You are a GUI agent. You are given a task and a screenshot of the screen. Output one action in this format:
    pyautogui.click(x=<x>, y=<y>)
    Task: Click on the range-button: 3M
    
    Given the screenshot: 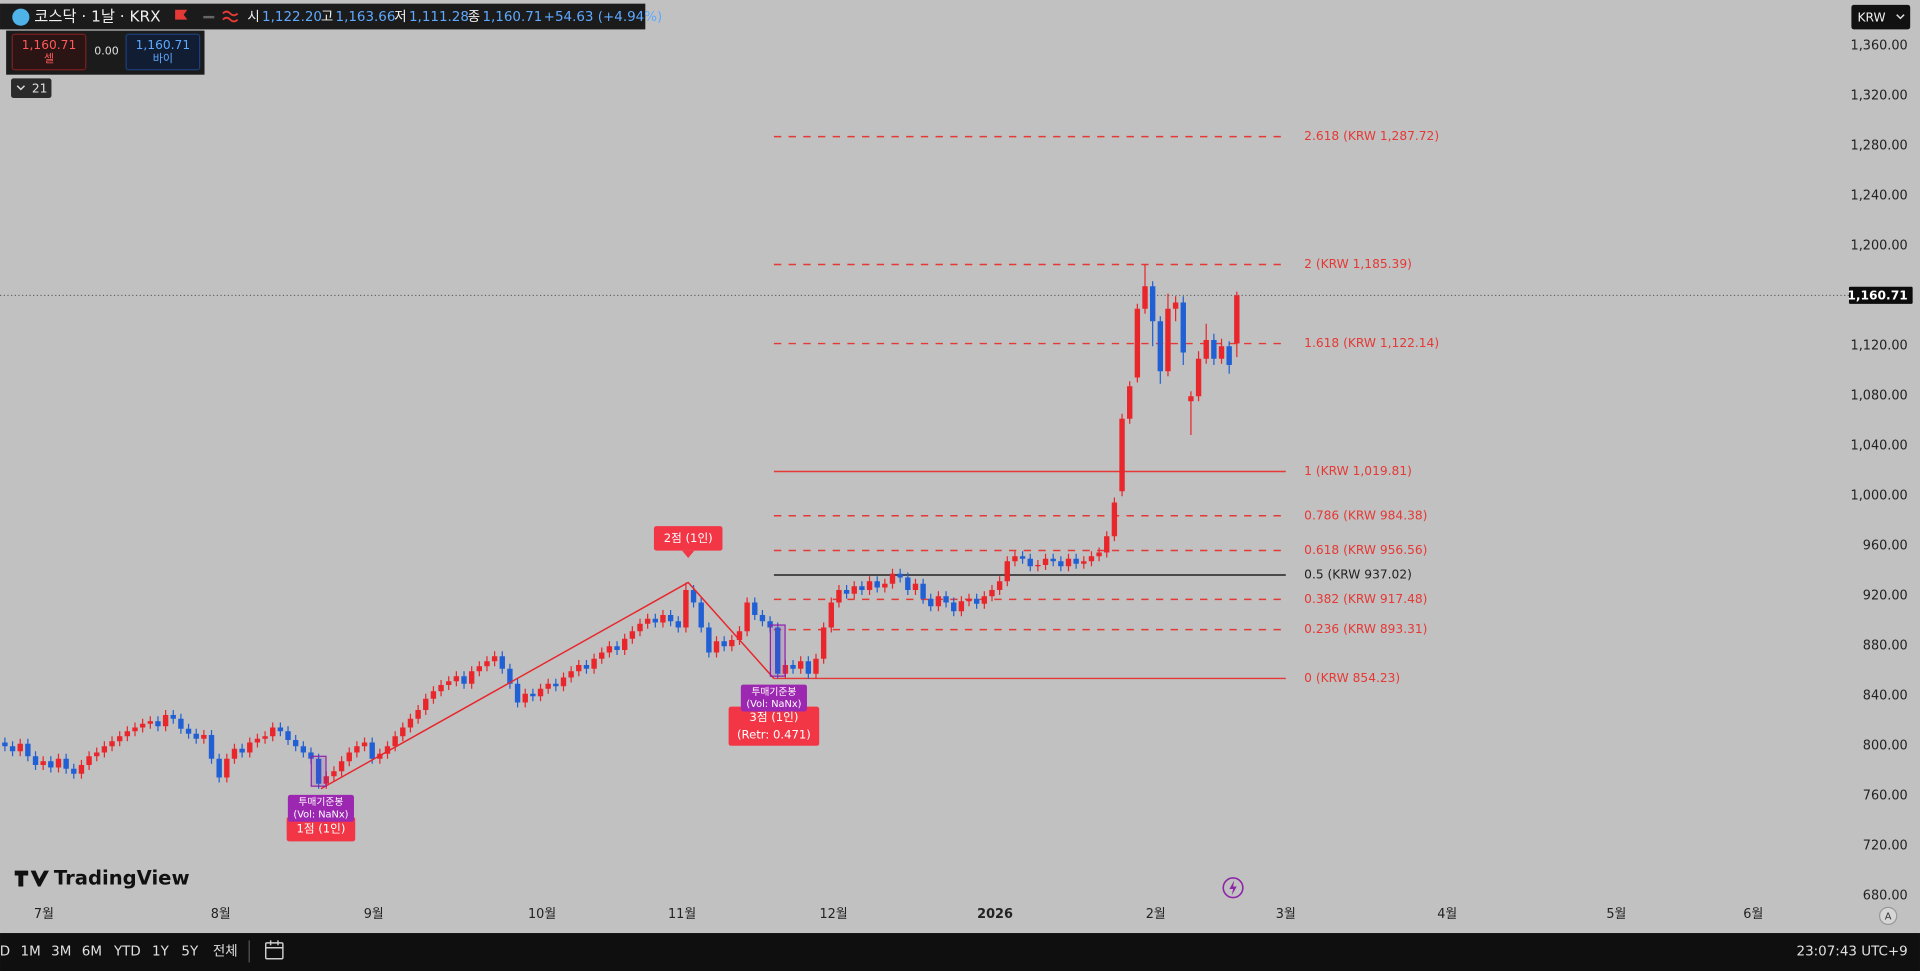 What is the action you would take?
    pyautogui.click(x=61, y=951)
    